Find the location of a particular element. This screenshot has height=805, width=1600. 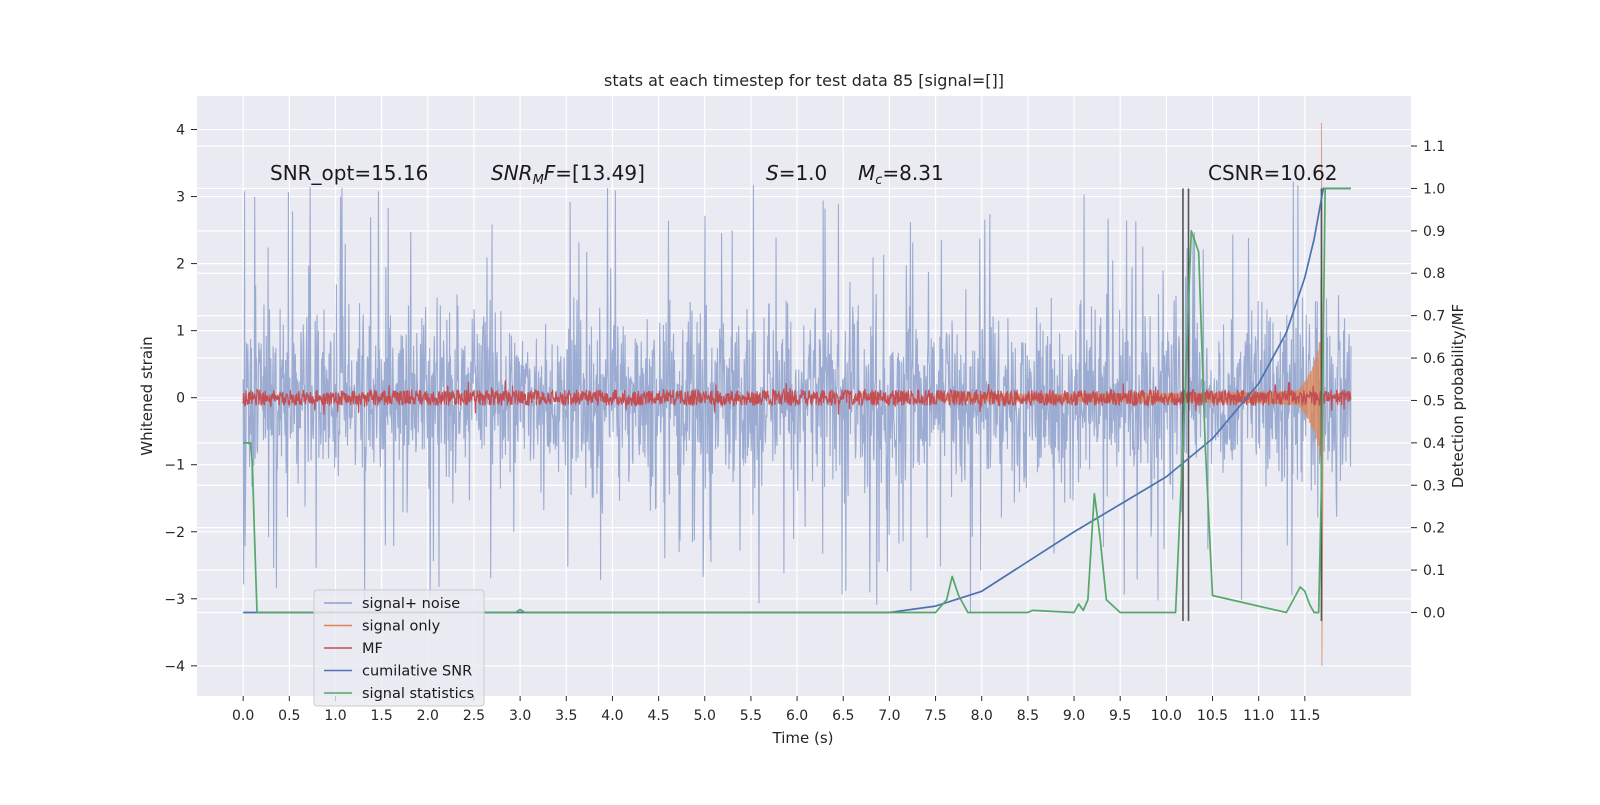

y-right-tick-label: 1.1 is located at coordinates (1434, 147).